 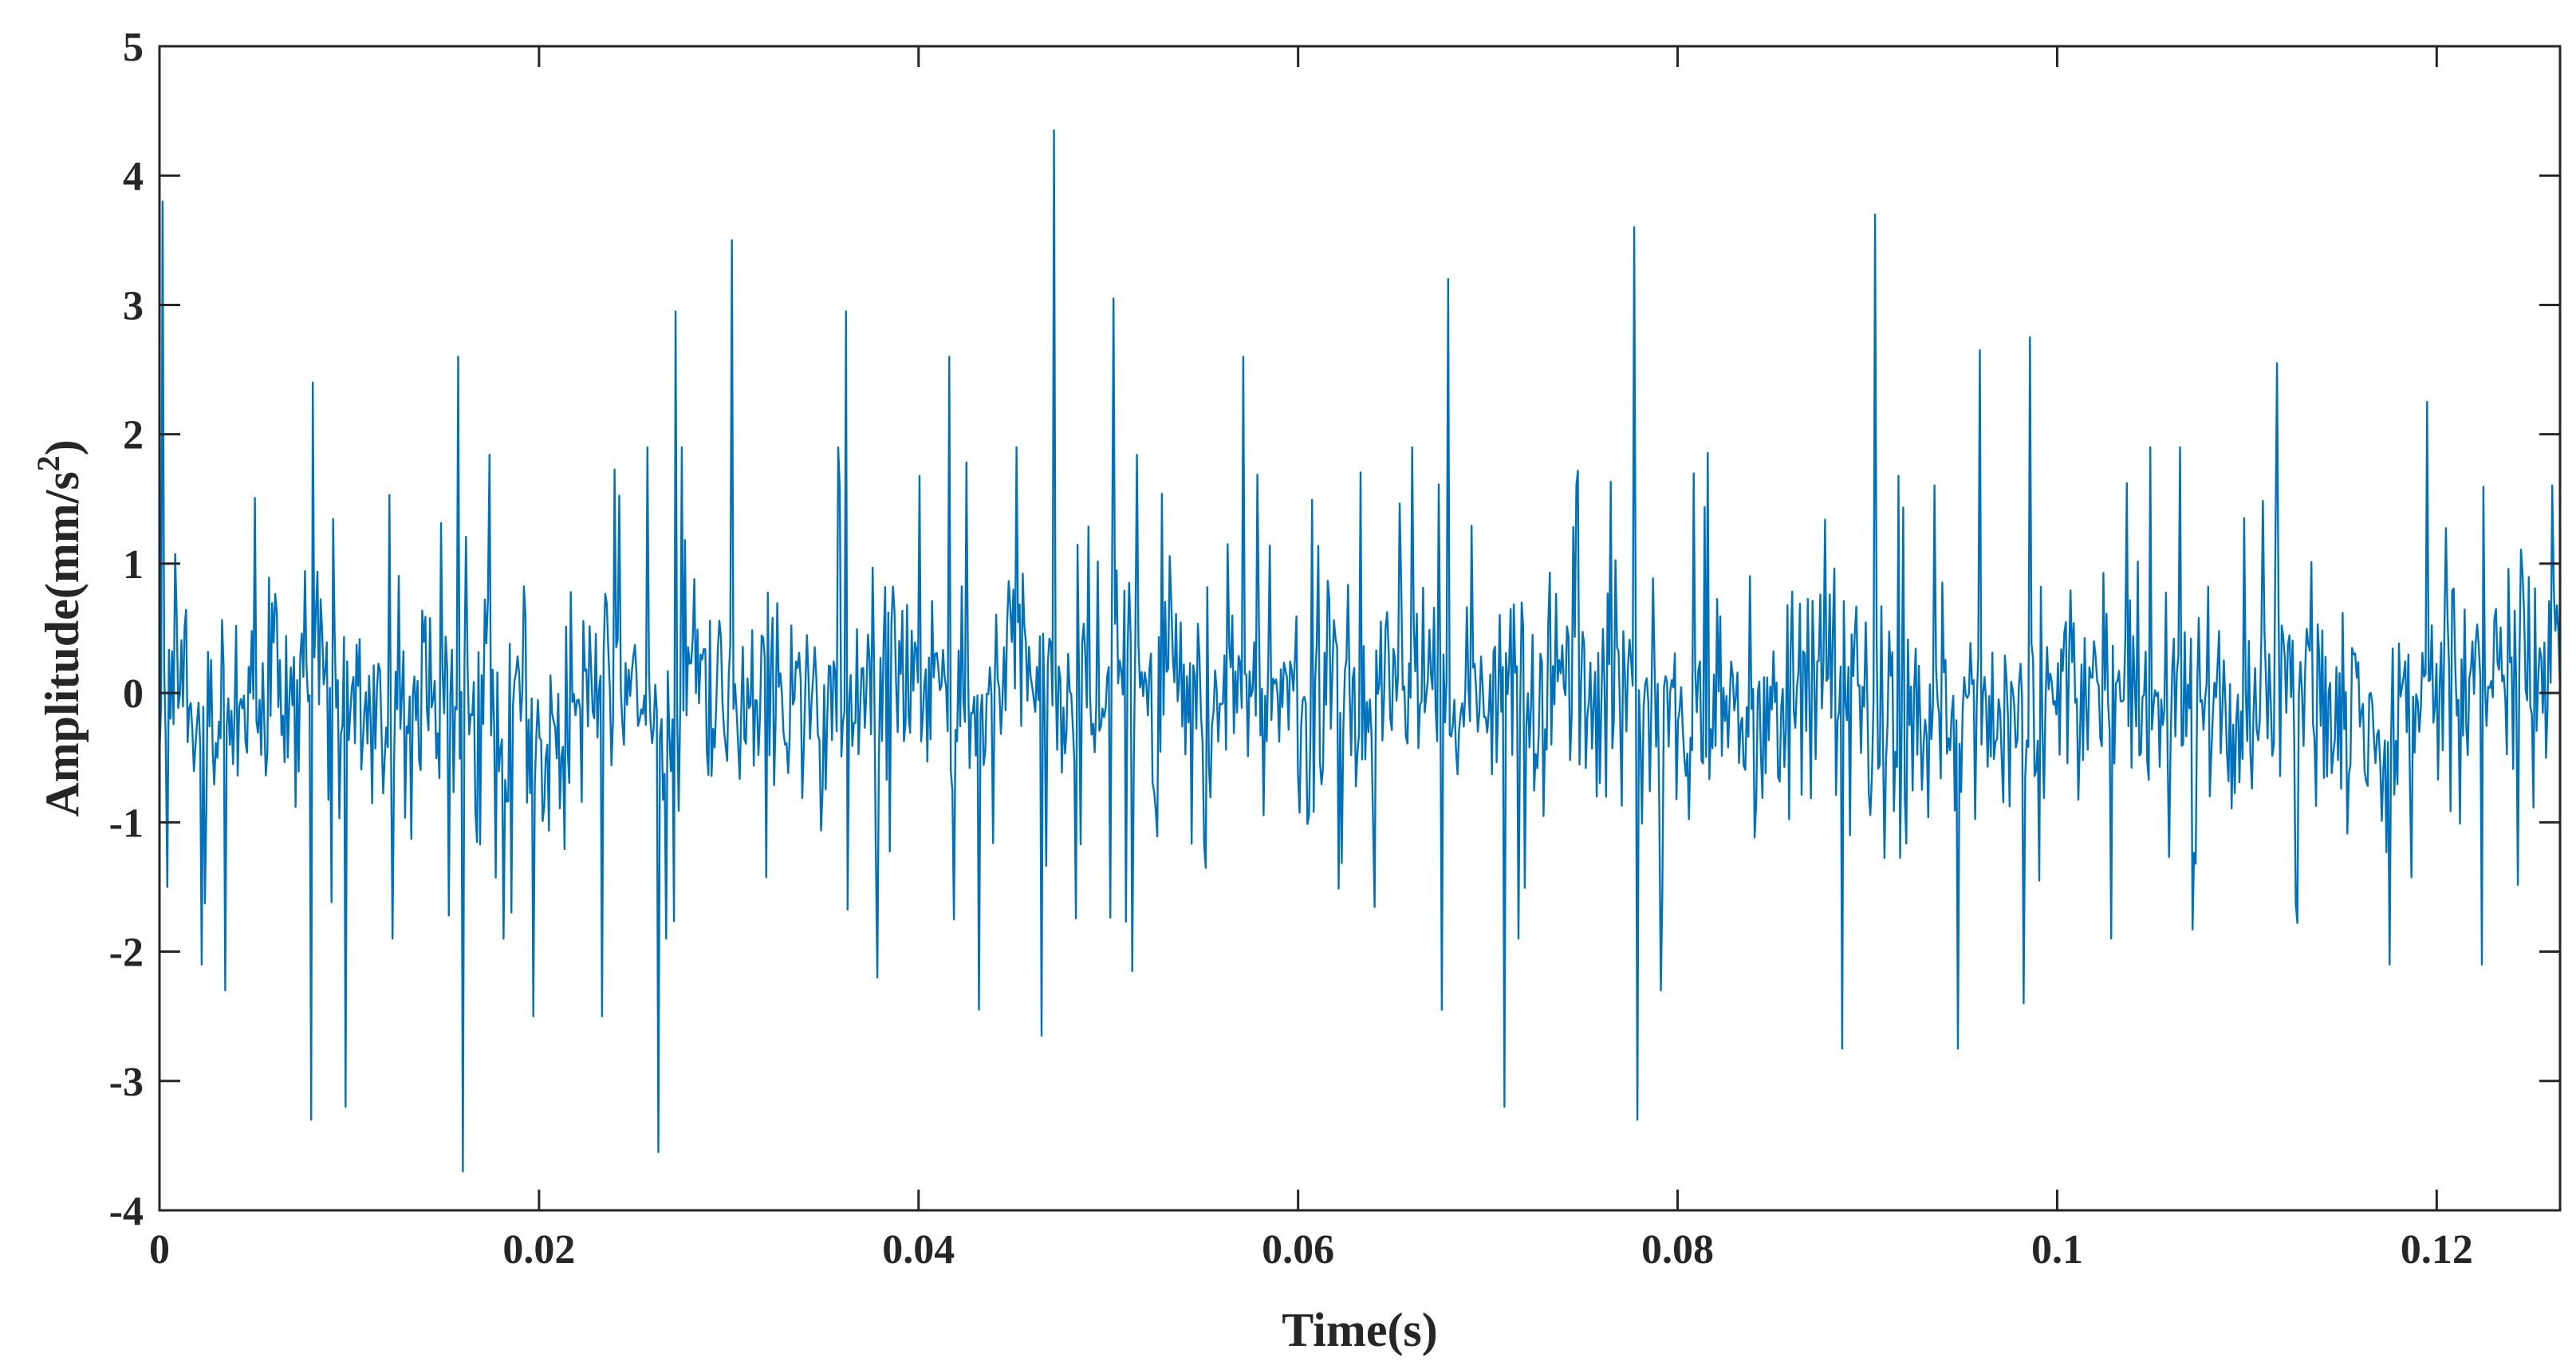 What do you see at coordinates (126, 823) in the screenshot?
I see `y-tick-label: -1` at bounding box center [126, 823].